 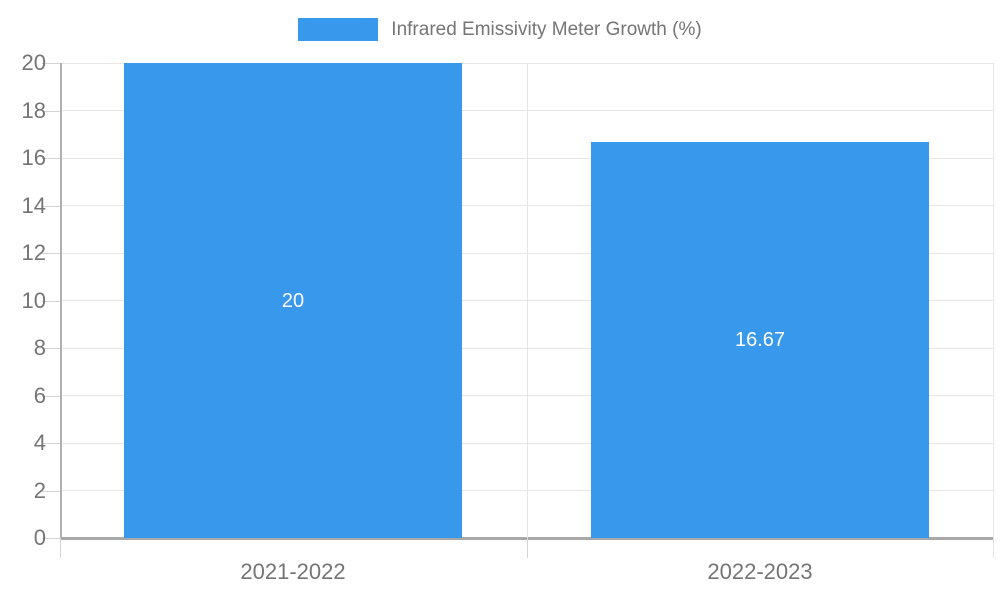 I want to click on y-tick-label: 14, so click(x=33, y=205).